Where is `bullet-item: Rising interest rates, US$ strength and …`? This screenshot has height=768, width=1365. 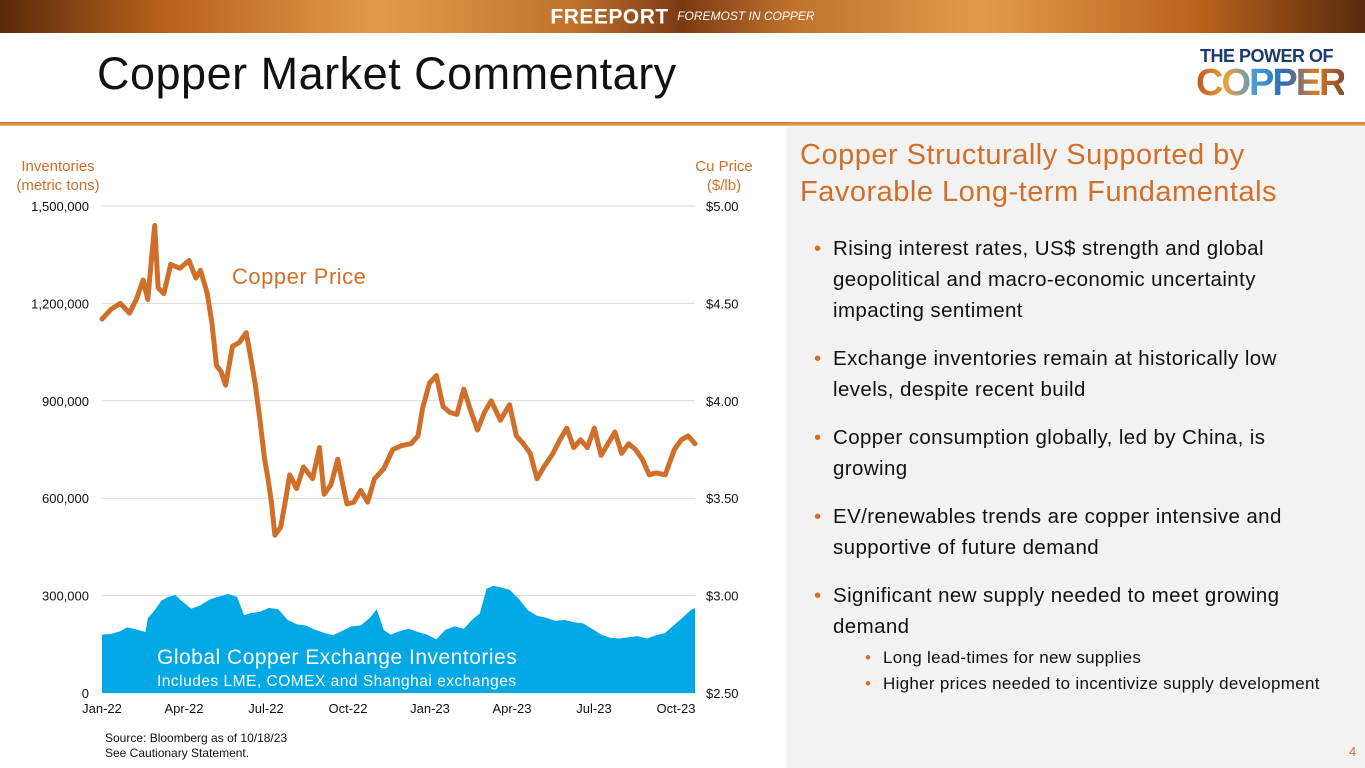
bullet-item: Rising interest rates, US$ strength and … is located at coordinates (1074, 279).